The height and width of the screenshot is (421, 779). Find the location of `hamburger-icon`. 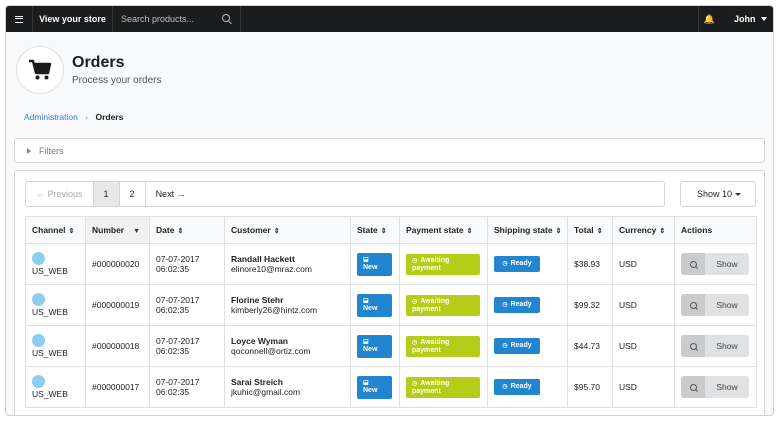

hamburger-icon is located at coordinates (19, 19).